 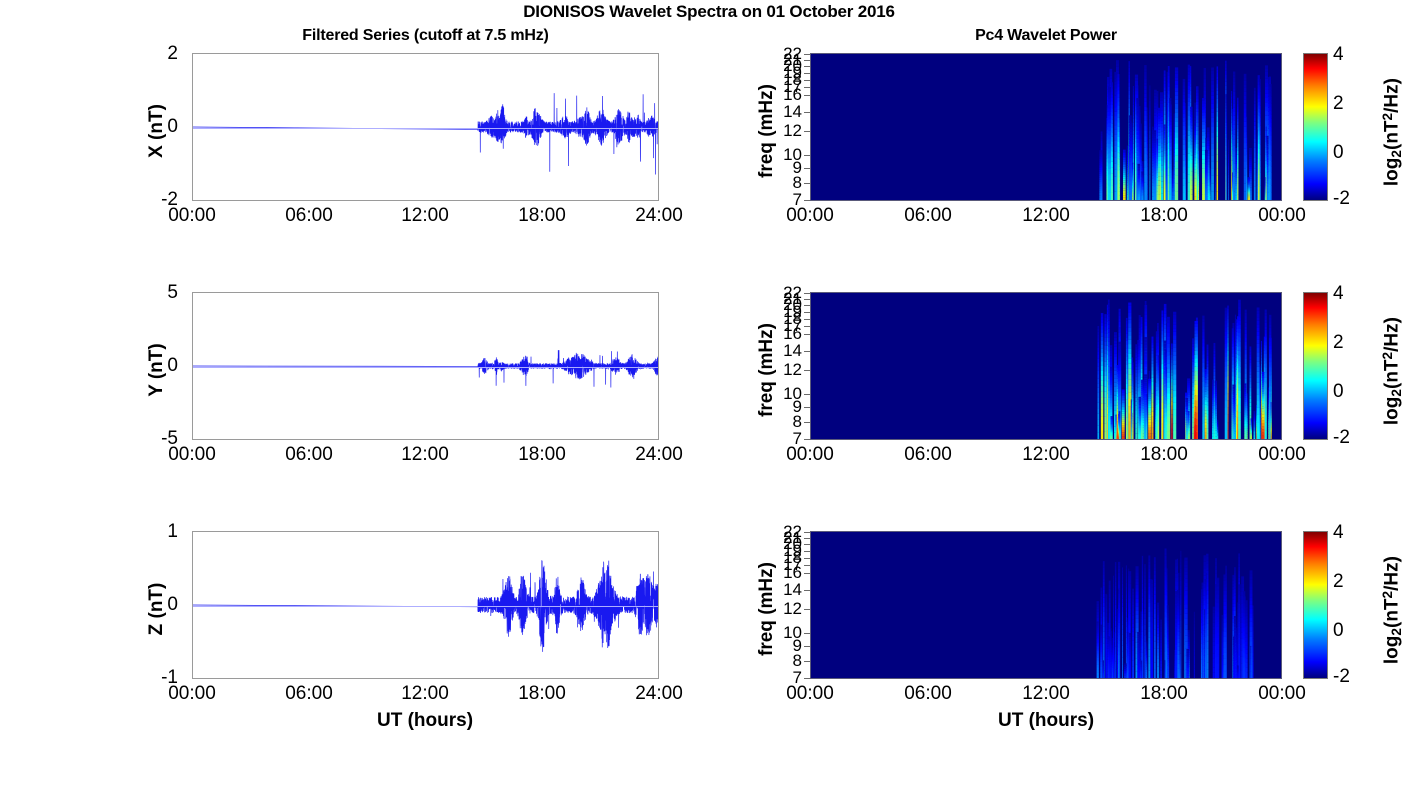 I want to click on x-tick-sp0-4: 00:00, so click(x=1282, y=215).